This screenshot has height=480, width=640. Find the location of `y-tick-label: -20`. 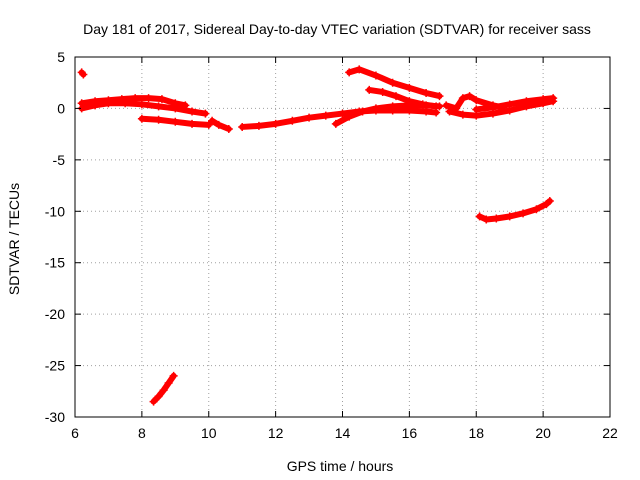

y-tick-label: -20 is located at coordinates (55, 314).